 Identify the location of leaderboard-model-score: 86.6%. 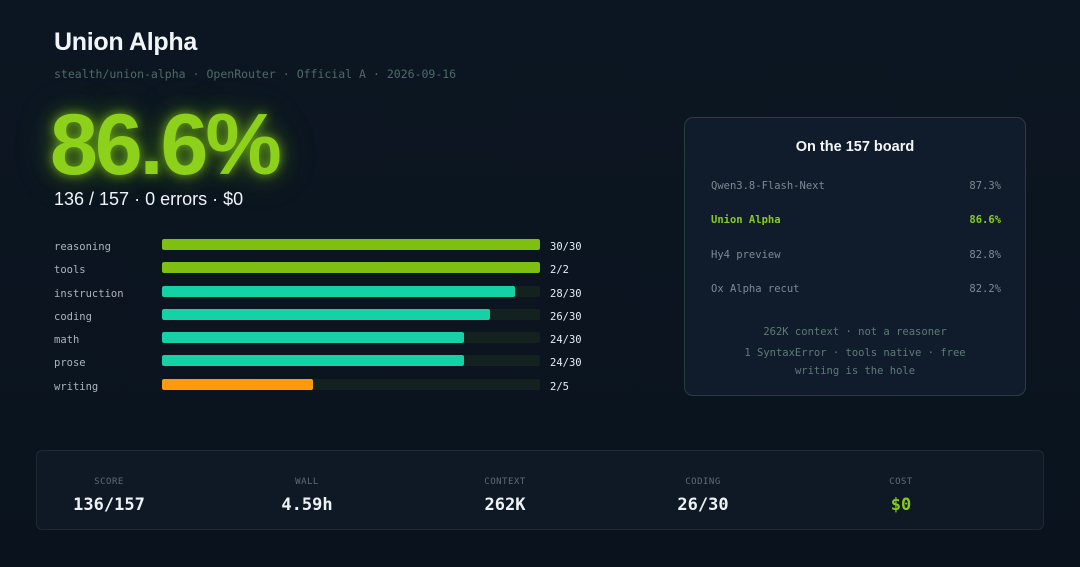
(985, 220).